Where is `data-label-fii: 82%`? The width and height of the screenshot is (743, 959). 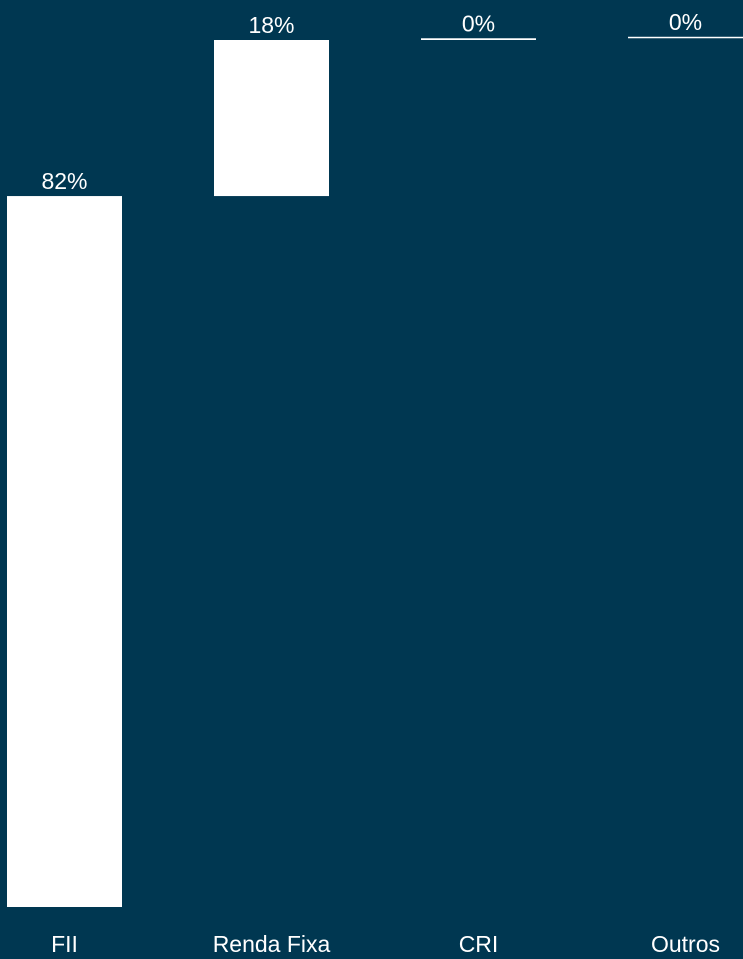 data-label-fii: 82% is located at coordinates (64, 181).